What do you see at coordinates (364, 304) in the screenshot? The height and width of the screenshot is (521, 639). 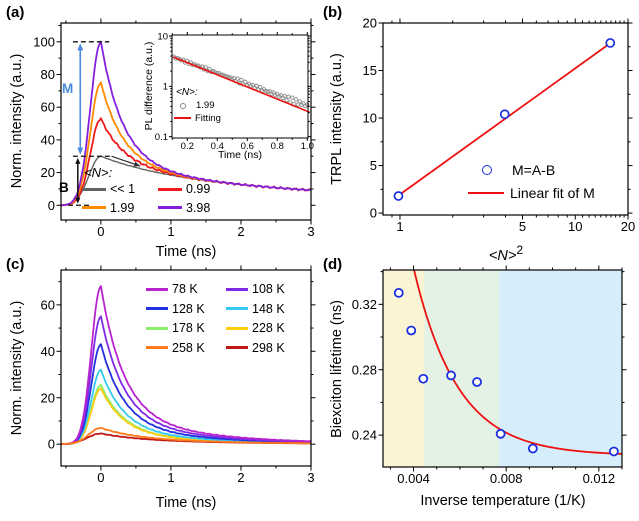 I see `svg-text: 0.32` at bounding box center [364, 304].